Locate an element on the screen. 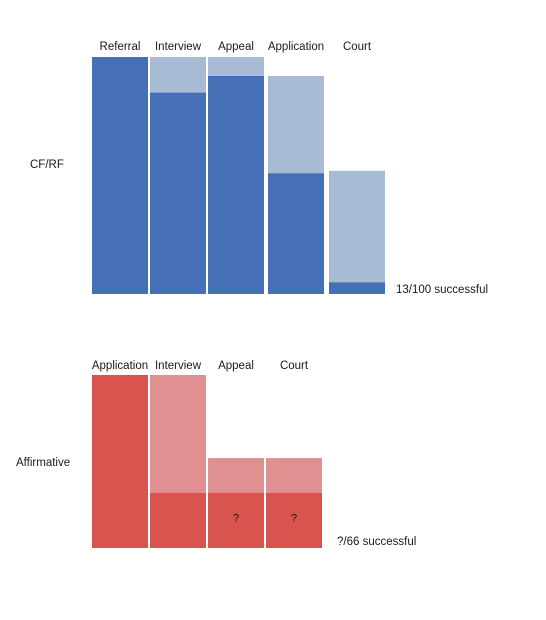  annotation-cfrf: 13/100 successful is located at coordinates (442, 290).